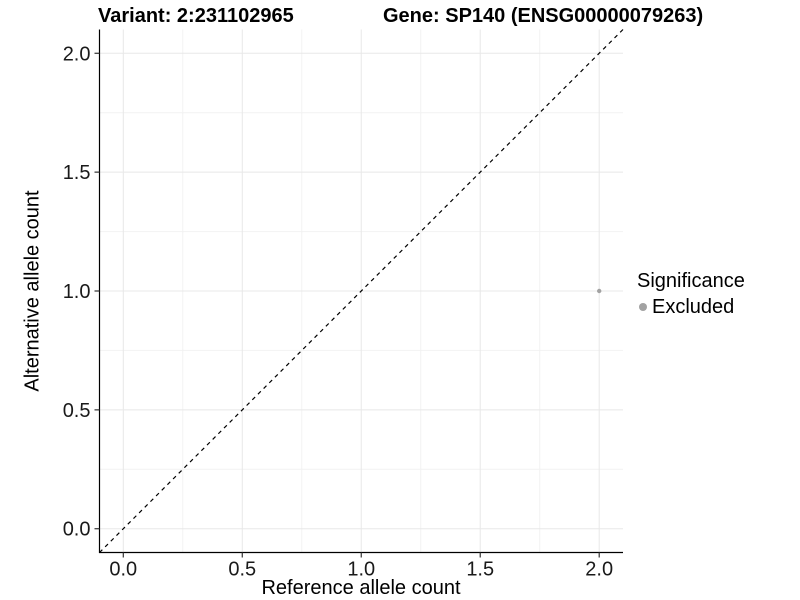  I want to click on y-tick-label: 0.0, so click(77, 530).